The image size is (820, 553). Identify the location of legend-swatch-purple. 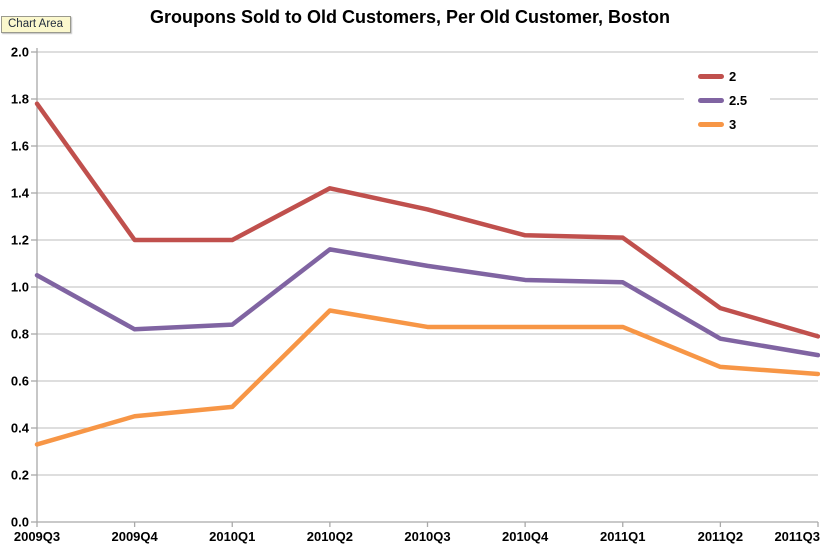
(711, 100).